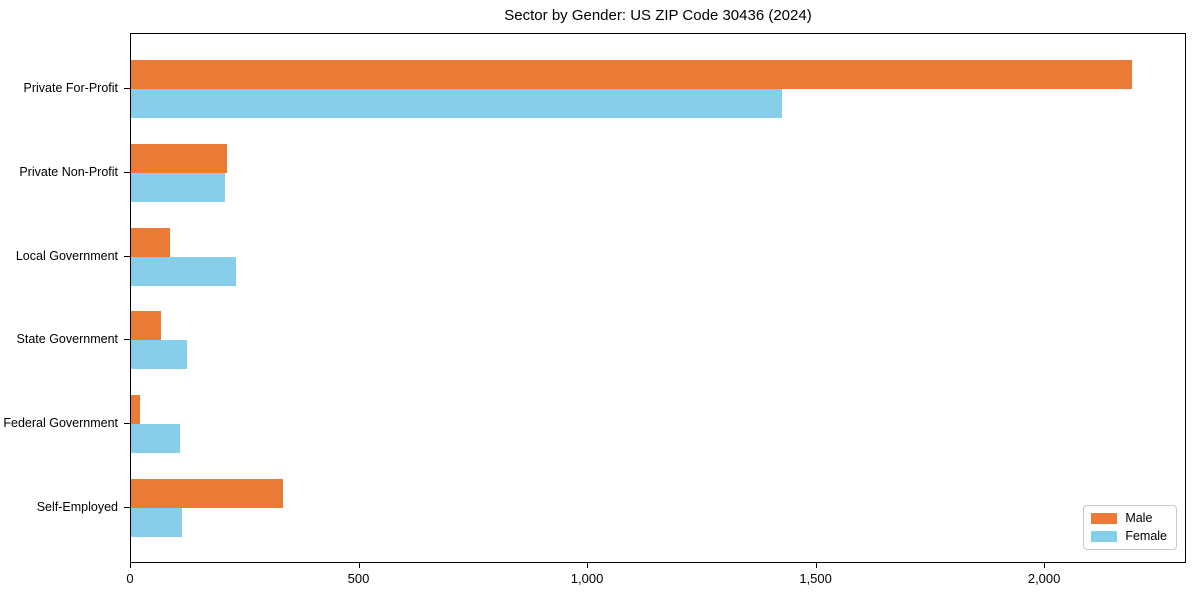  Describe the element at coordinates (127, 256) in the screenshot. I see `ytick-mark-local-government` at that location.